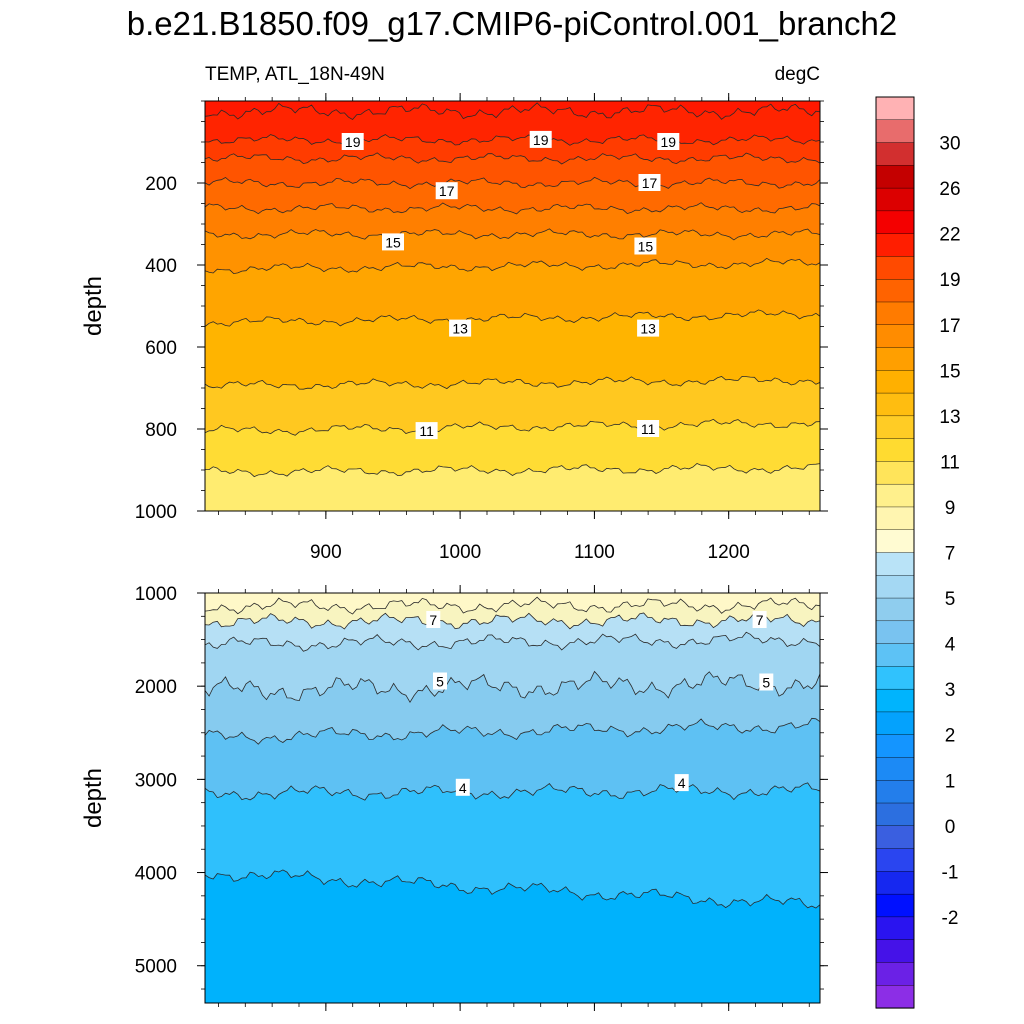 The width and height of the screenshot is (1024, 1024). Describe the element at coordinates (594, 552) in the screenshot. I see `x-tick-label: 1100` at that location.